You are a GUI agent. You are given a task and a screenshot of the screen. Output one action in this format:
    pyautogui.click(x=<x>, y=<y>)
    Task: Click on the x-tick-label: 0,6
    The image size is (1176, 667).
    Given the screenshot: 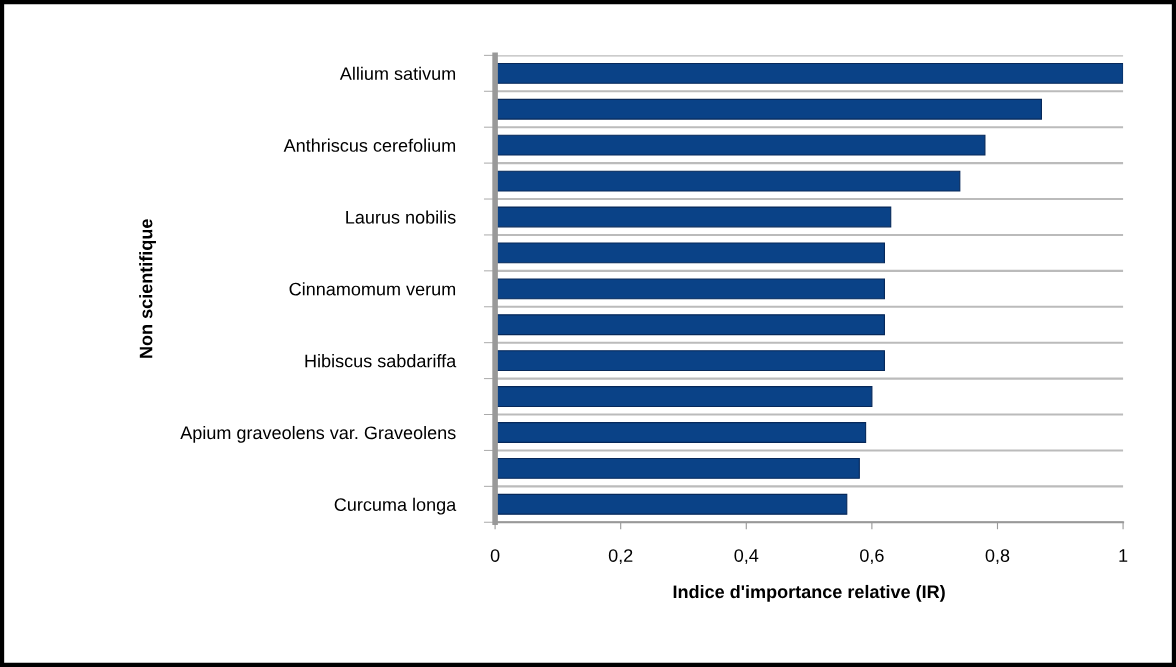 What is the action you would take?
    pyautogui.click(x=872, y=557)
    